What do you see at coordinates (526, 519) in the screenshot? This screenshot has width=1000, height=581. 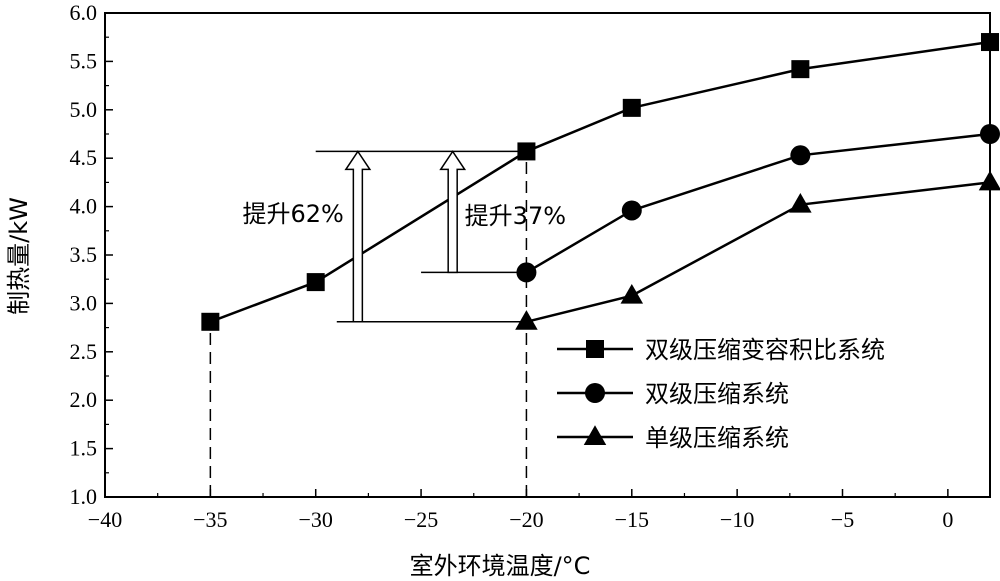 I see `x-tick-label: −20` at bounding box center [526, 519].